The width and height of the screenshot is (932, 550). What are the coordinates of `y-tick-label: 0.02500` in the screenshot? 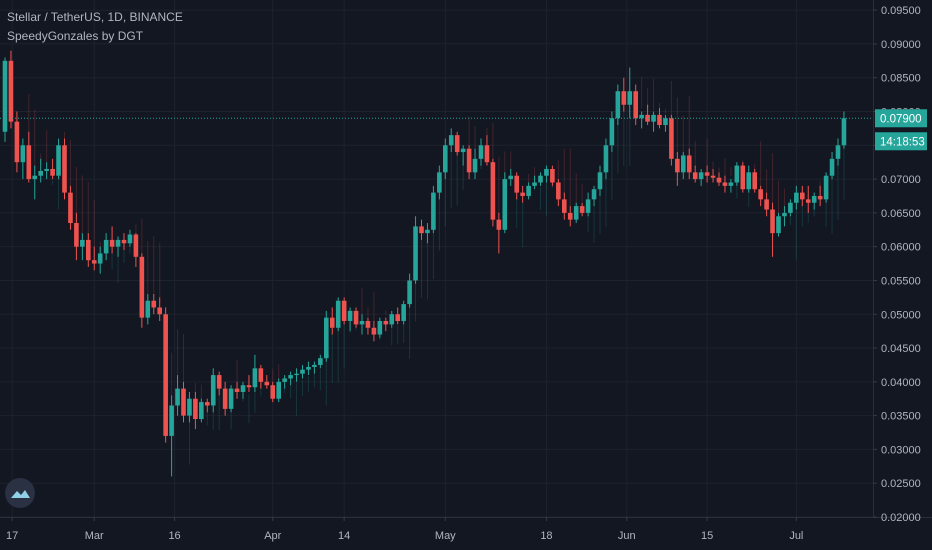 It's located at (901, 484).